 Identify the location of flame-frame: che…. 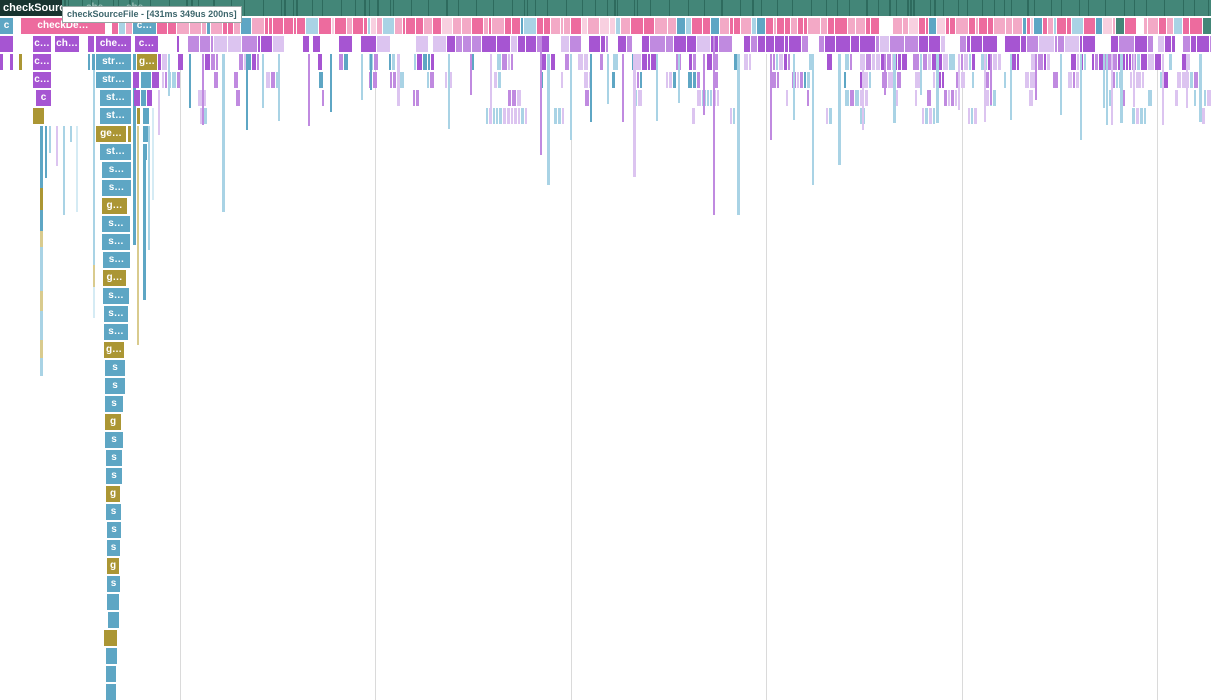
(113, 44).